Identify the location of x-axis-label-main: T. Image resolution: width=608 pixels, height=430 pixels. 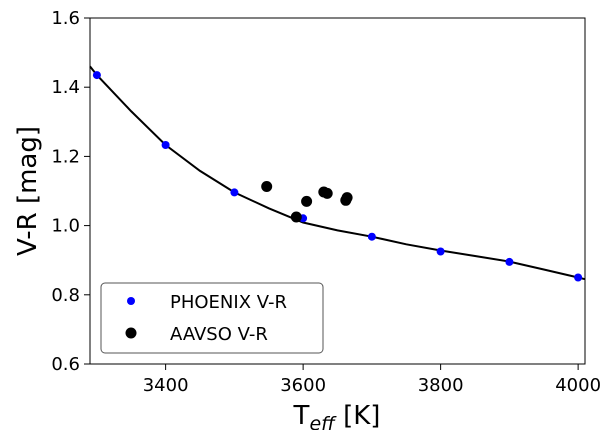
(301, 415).